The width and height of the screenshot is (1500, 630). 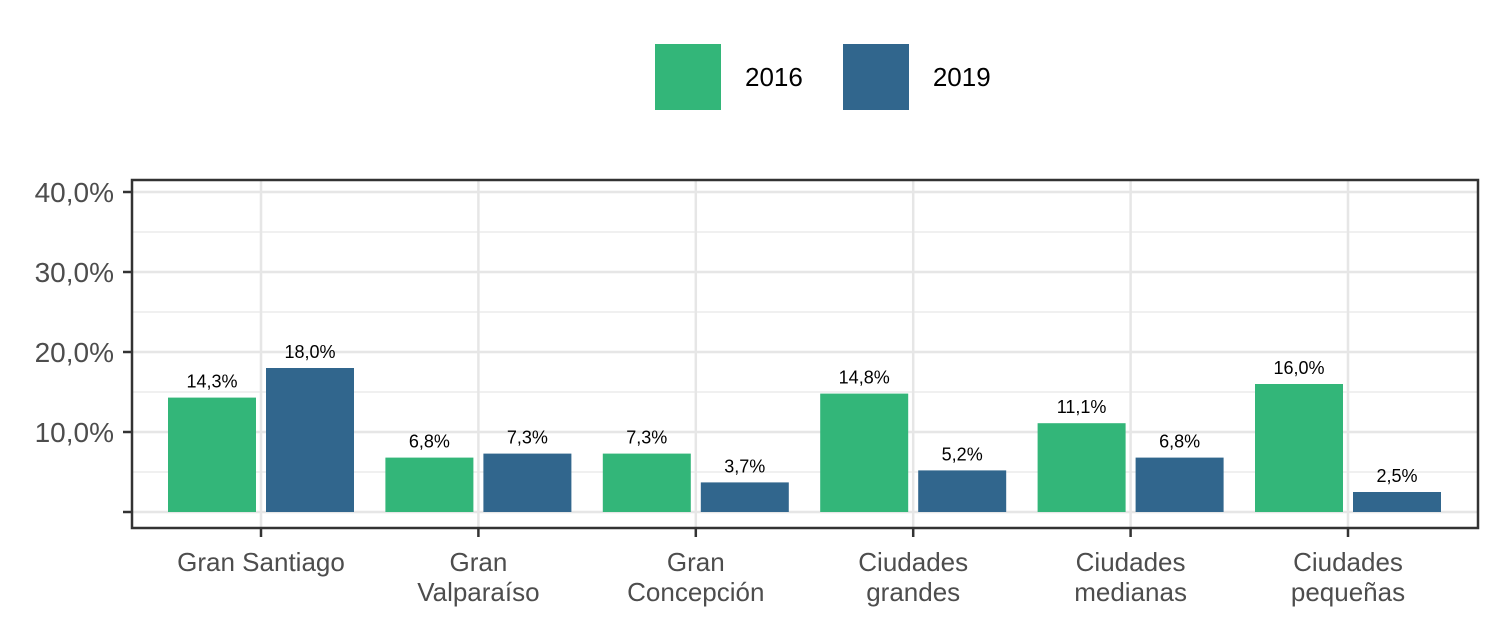 I want to click on data-label-2019: 7,3%, so click(x=527, y=438).